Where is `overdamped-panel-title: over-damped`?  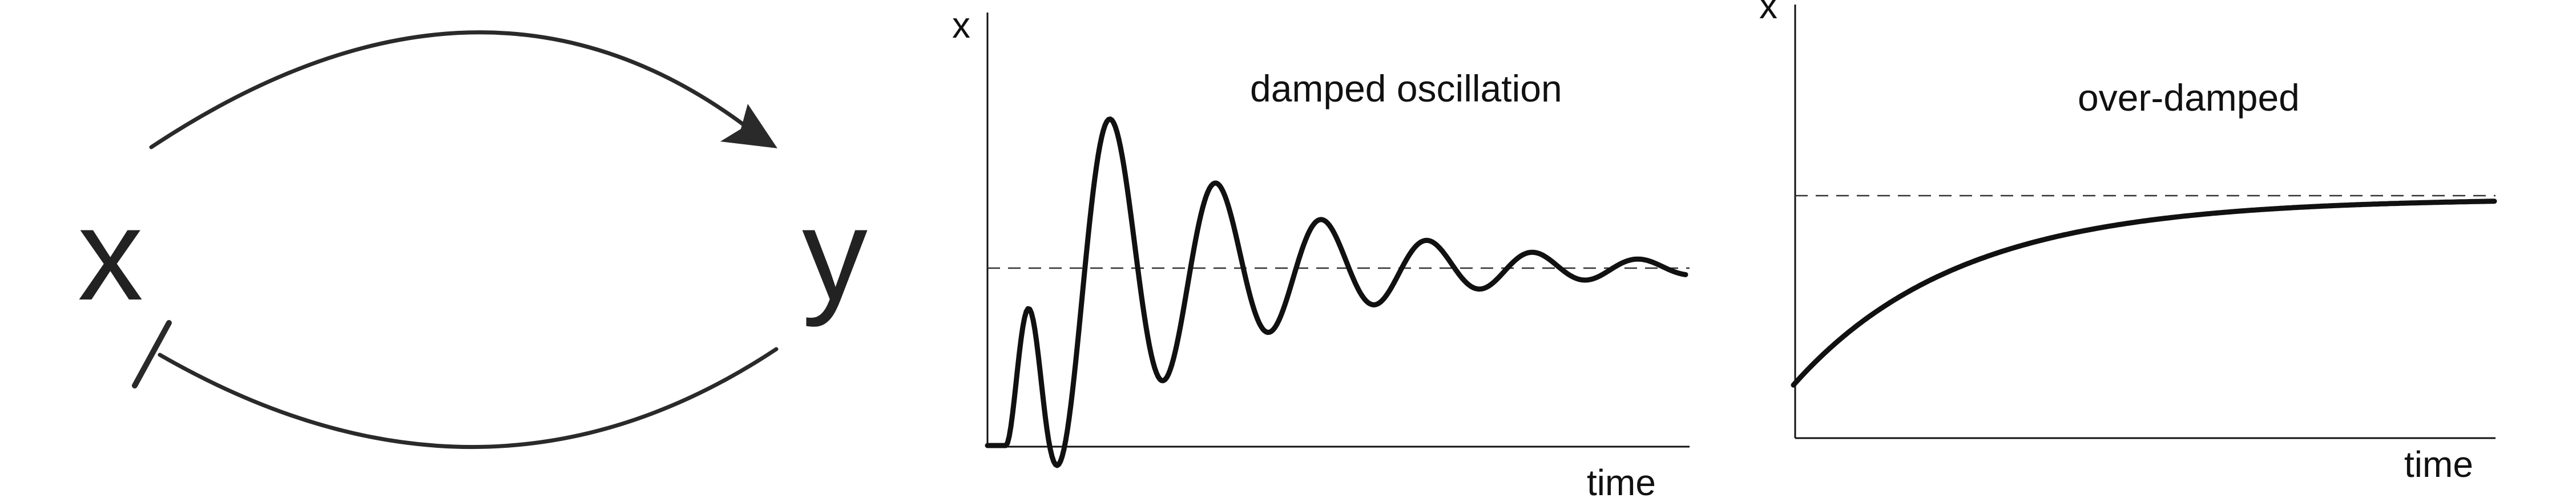 overdamped-panel-title: over-damped is located at coordinates (2189, 97).